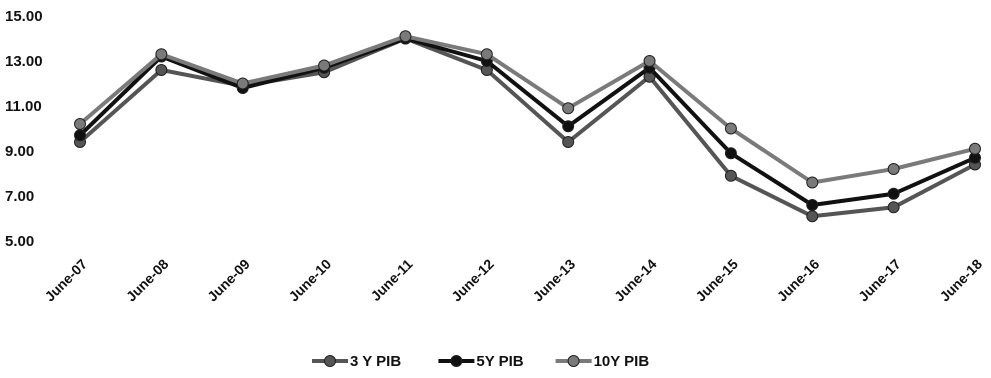 This screenshot has height=378, width=991. I want to click on y-tick-label: 5.00, so click(19, 241).